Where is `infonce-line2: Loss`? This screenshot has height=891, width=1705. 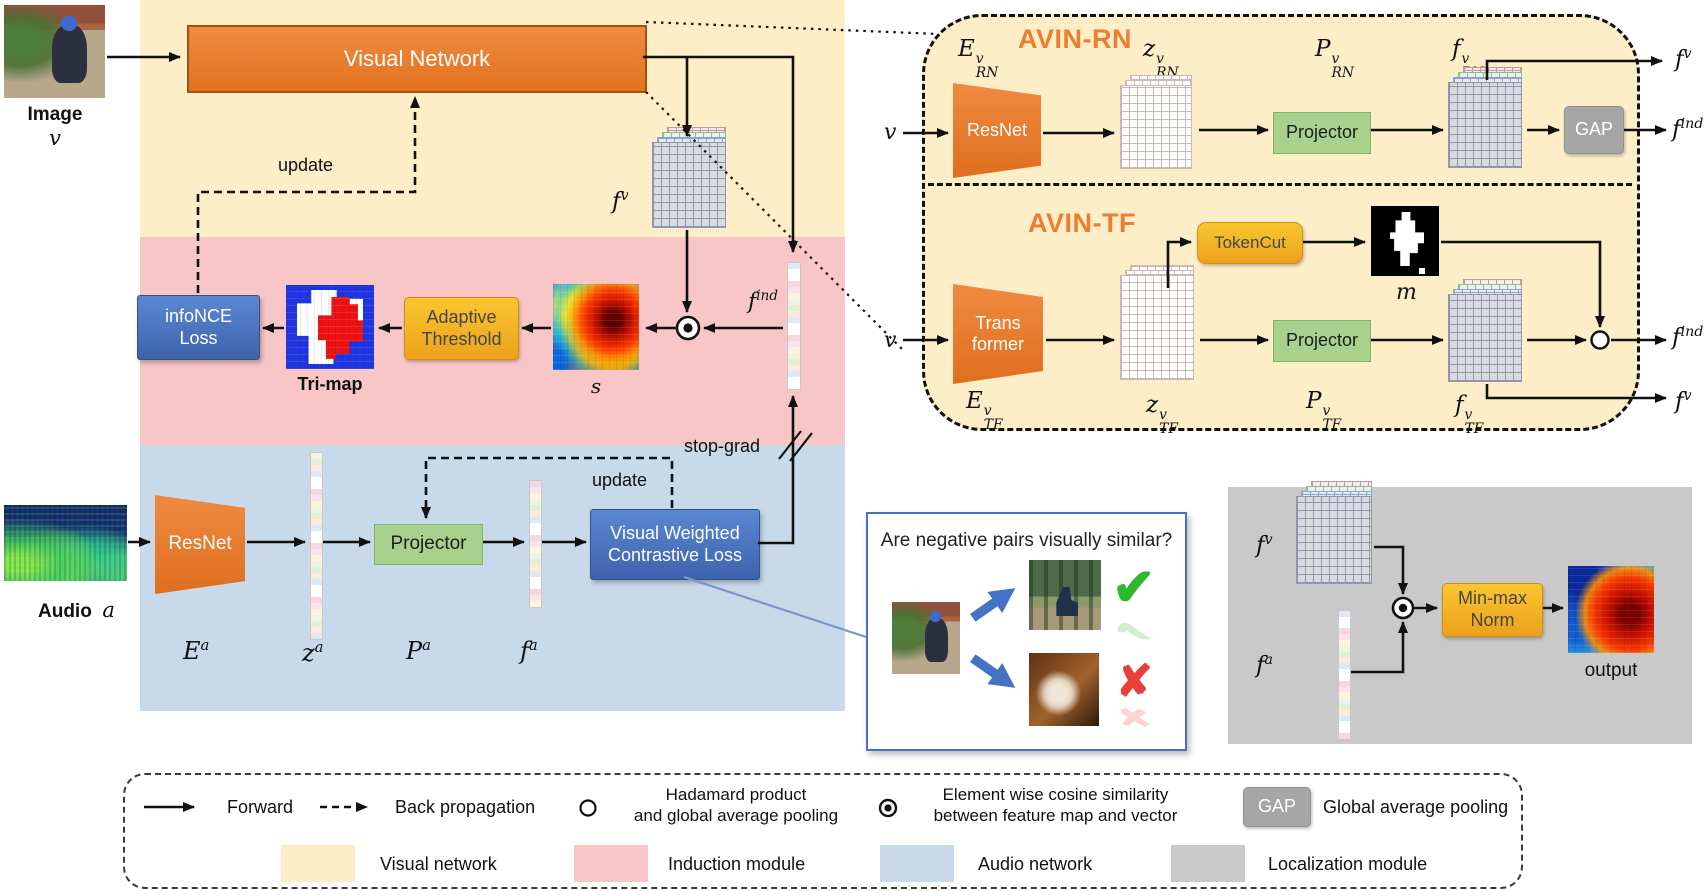
infonce-line2: Loss is located at coordinates (198, 337).